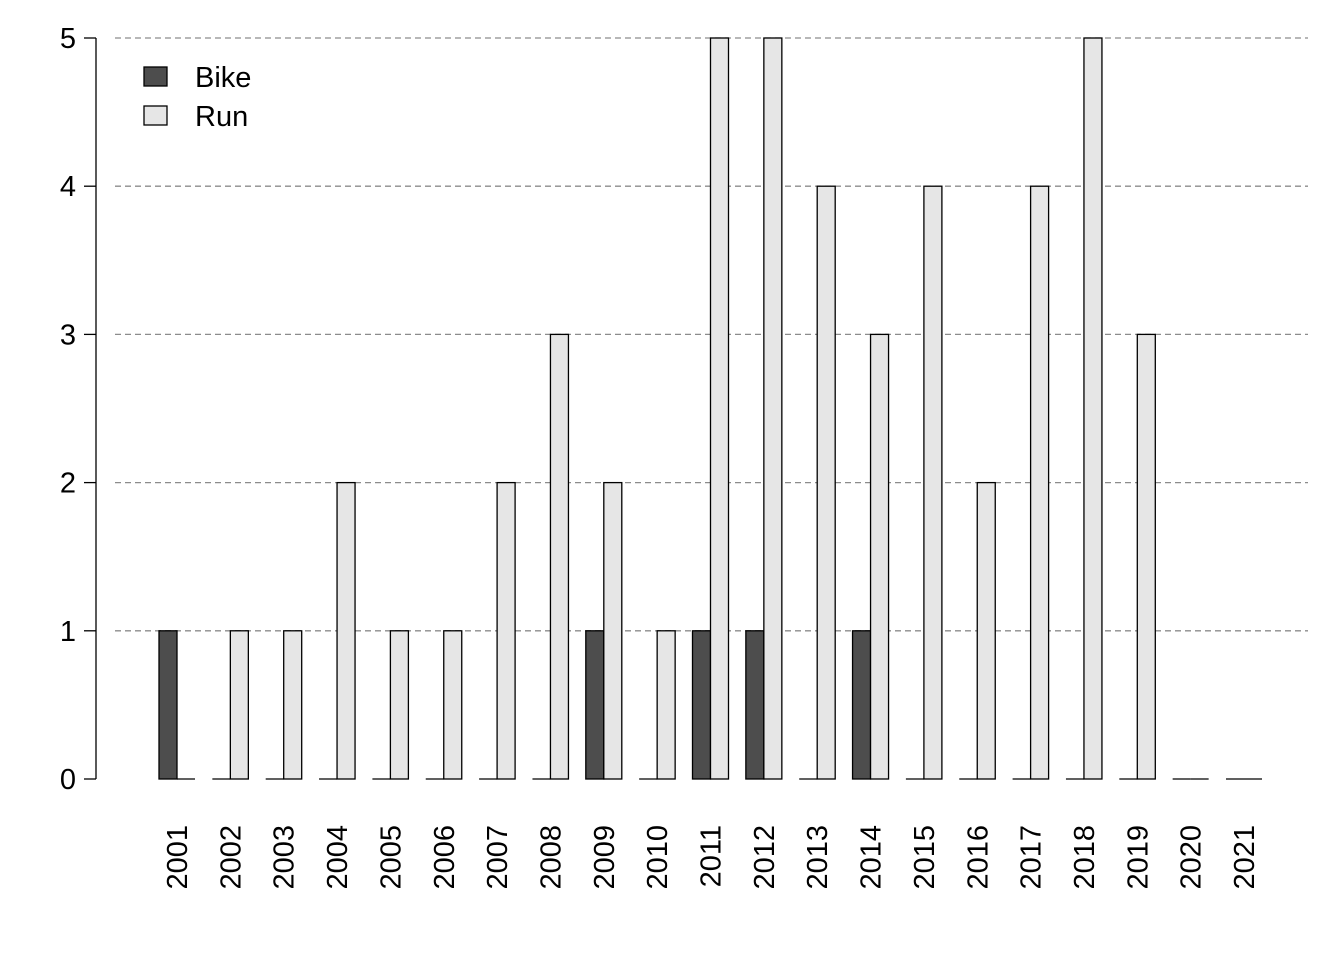 The width and height of the screenshot is (1344, 960). What do you see at coordinates (155, 76) in the screenshot?
I see `legend-swatch-bike` at bounding box center [155, 76].